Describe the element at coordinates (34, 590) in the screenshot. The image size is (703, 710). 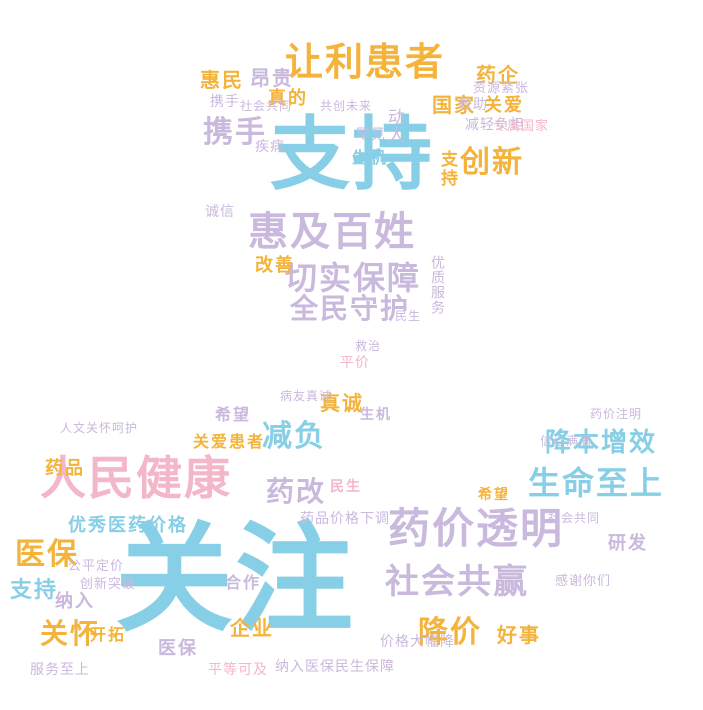
I see `lower-word: 支持` at that location.